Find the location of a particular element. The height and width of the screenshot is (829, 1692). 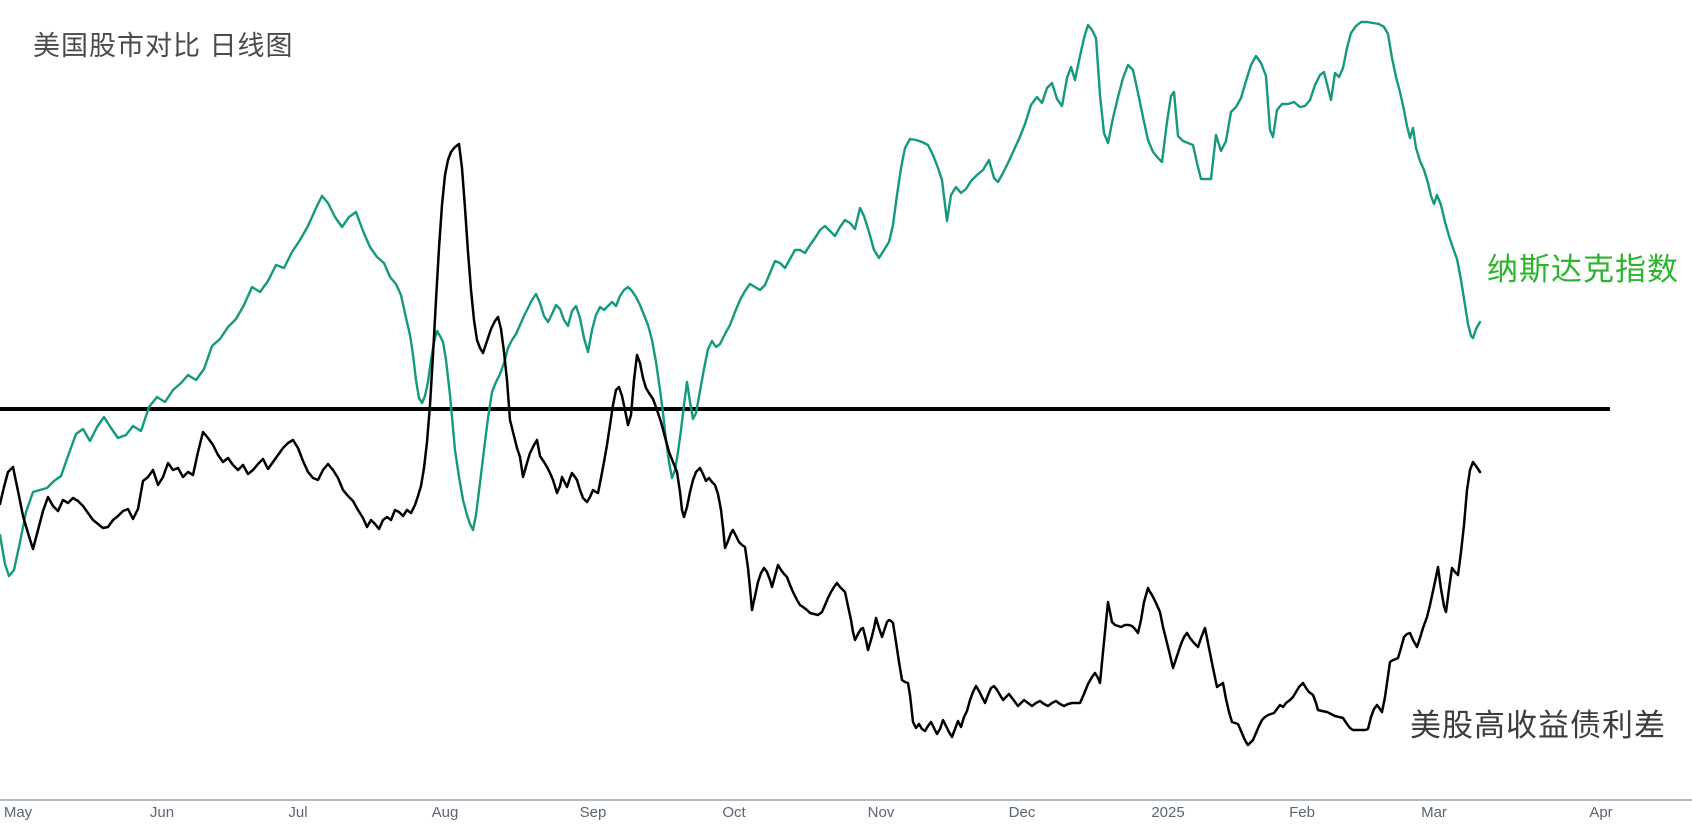

chart-title: 美国股市对比 日线图 is located at coordinates (163, 46).